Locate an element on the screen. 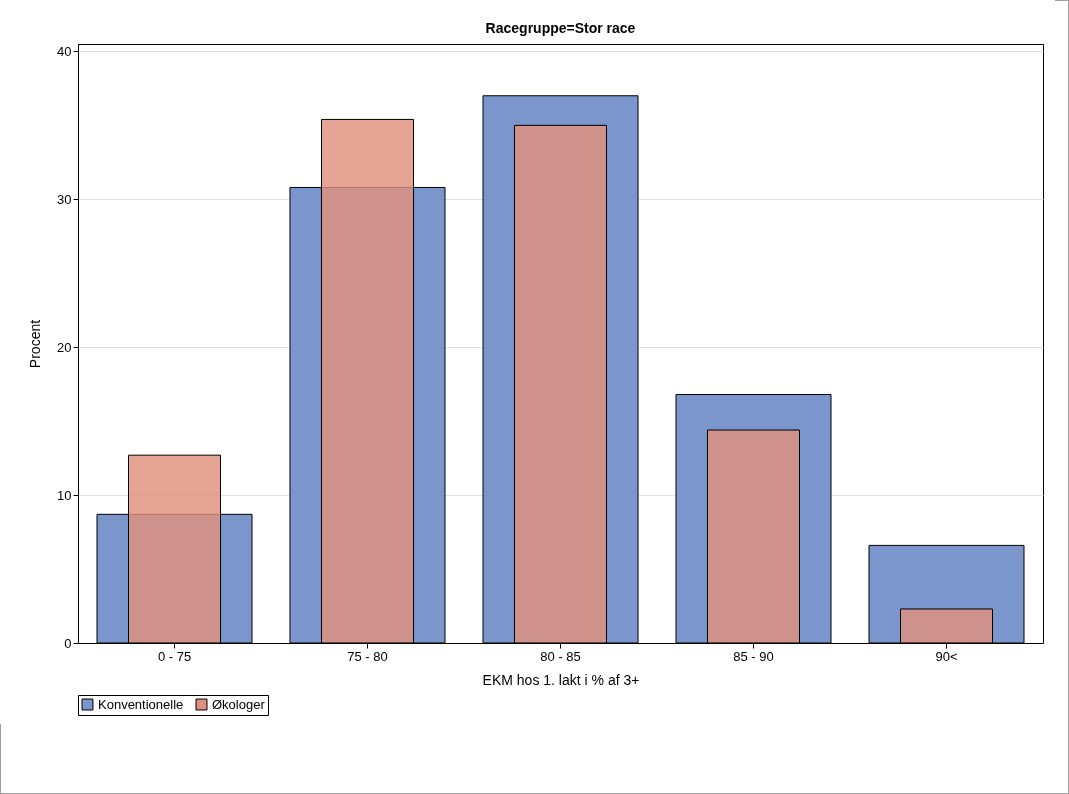 The image size is (1069, 794). x-tick-label: 85 - 90 is located at coordinates (753, 656).